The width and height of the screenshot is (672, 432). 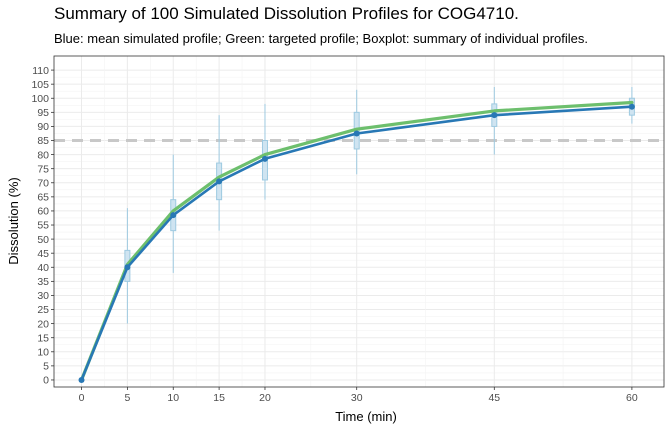 What do you see at coordinates (40, 71) in the screenshot?
I see `y-tick-label: 110` at bounding box center [40, 71].